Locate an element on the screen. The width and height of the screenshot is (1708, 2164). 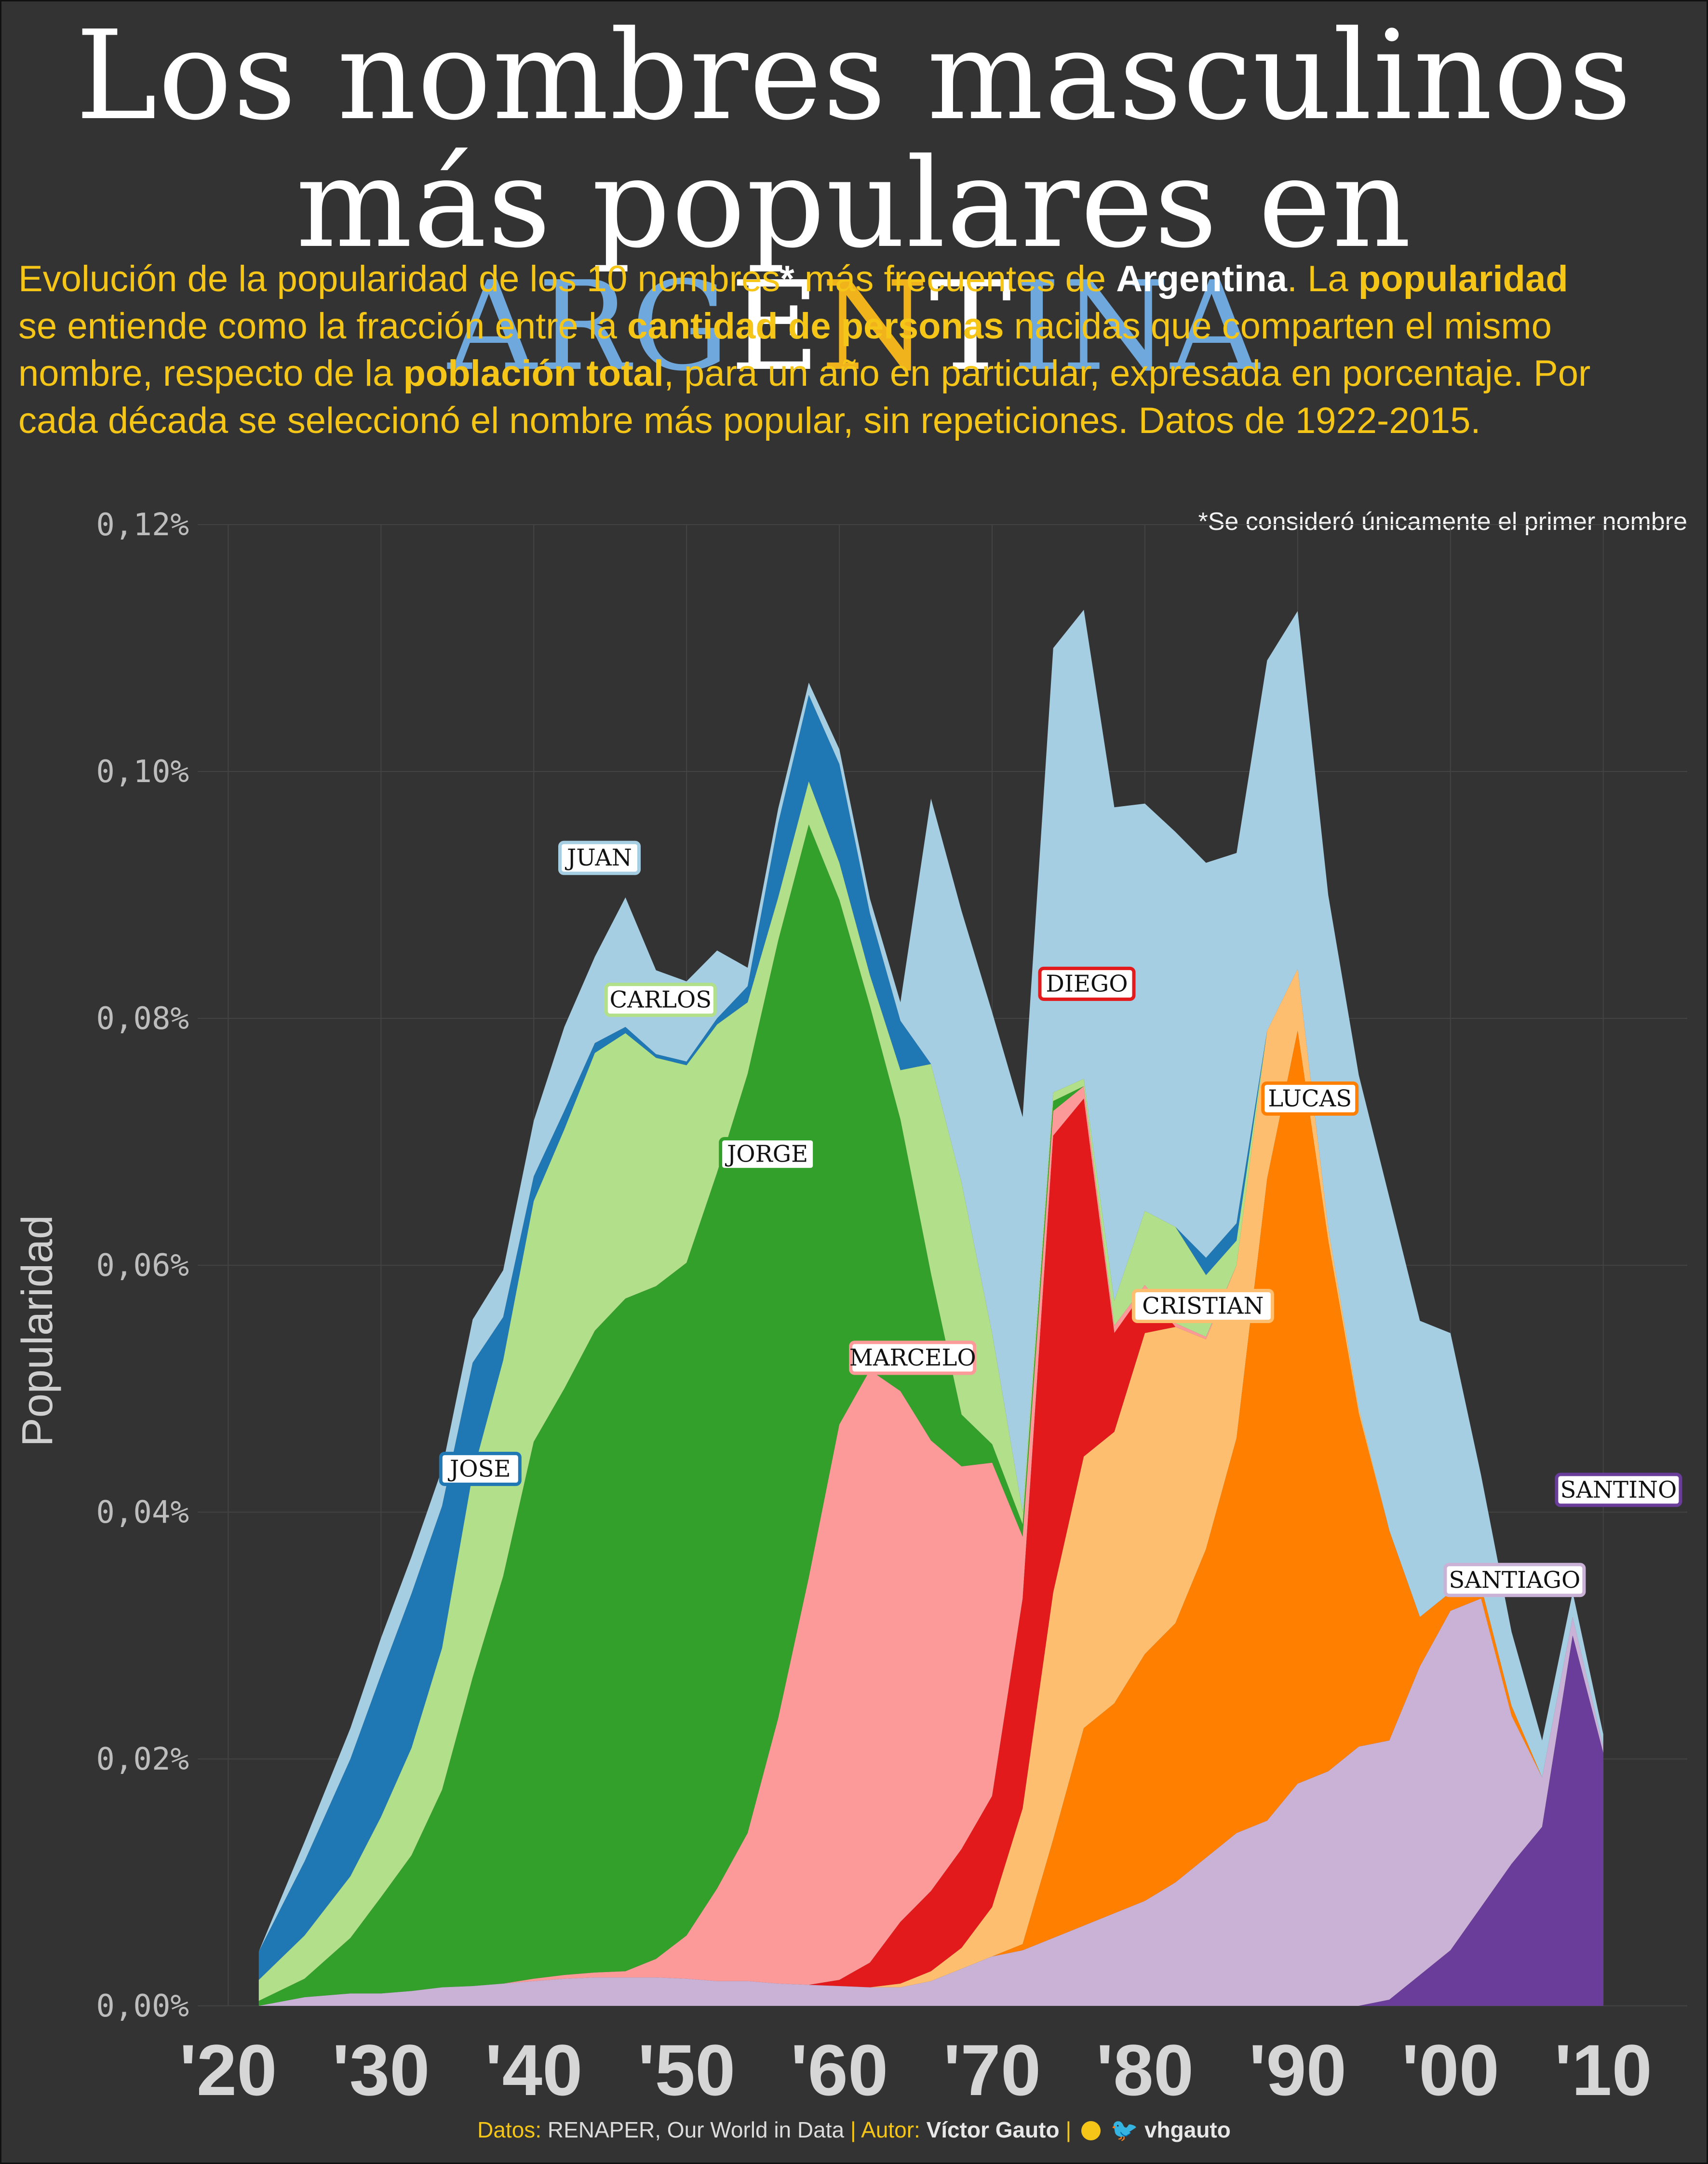
y-tick-label: 0,10% is located at coordinates (142, 772).